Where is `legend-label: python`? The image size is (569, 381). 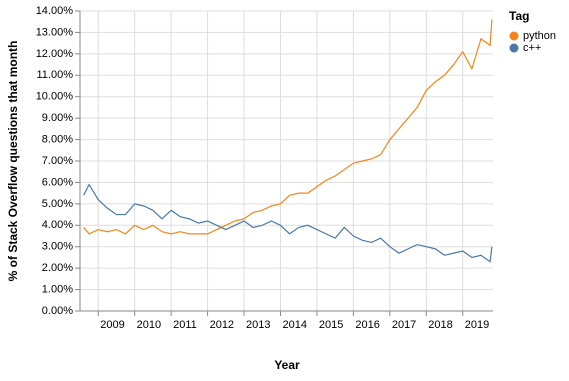
legend-label: python is located at coordinates (539, 36).